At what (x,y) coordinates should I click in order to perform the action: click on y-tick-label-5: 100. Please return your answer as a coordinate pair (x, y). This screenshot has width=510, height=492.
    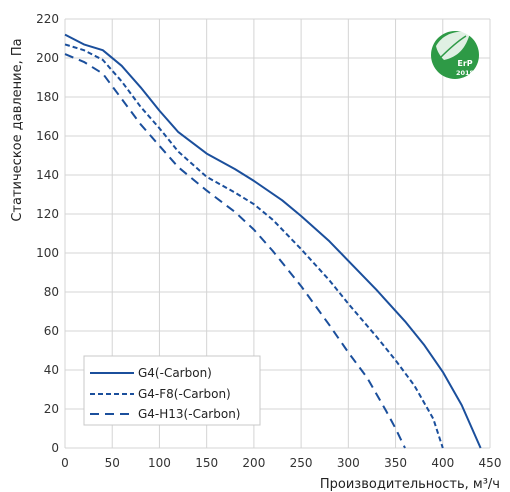
    Looking at the image, I should click on (47, 253).